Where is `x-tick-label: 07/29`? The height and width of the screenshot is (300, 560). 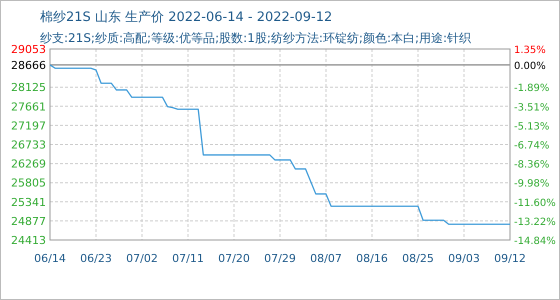 x-tick-label: 07/29 is located at coordinates (280, 258).